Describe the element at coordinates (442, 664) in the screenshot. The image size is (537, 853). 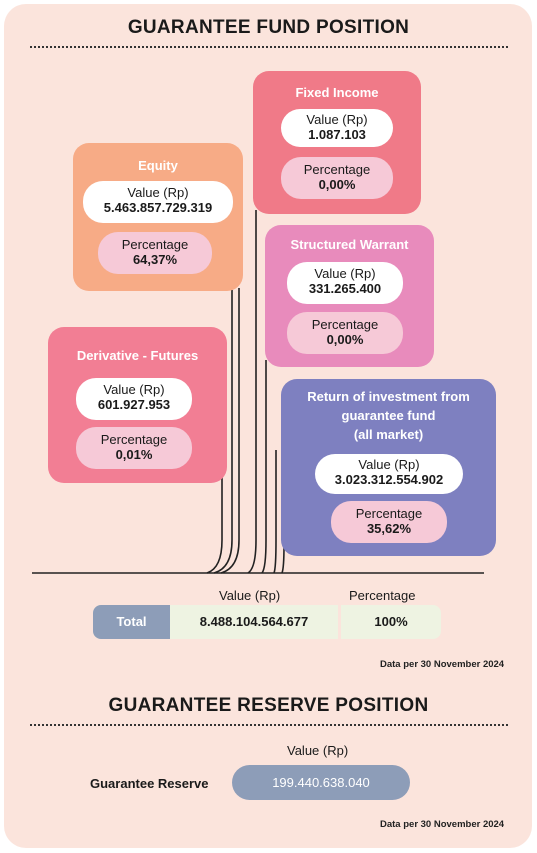
I see `fund-date-note: Data per 30 November 2024` at that location.